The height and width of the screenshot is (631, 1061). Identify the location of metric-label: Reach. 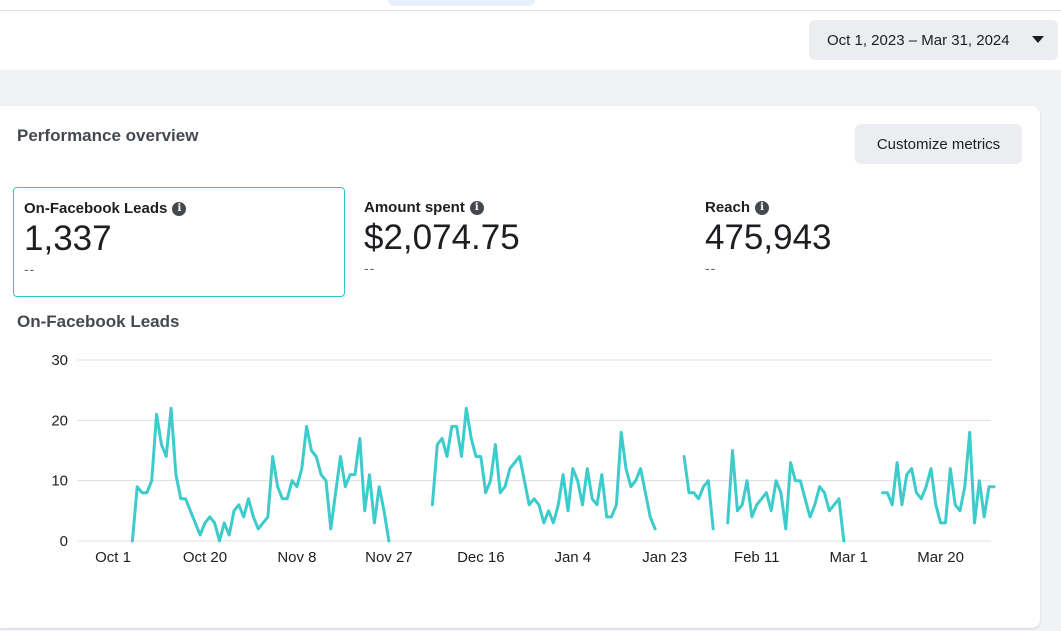
(728, 207).